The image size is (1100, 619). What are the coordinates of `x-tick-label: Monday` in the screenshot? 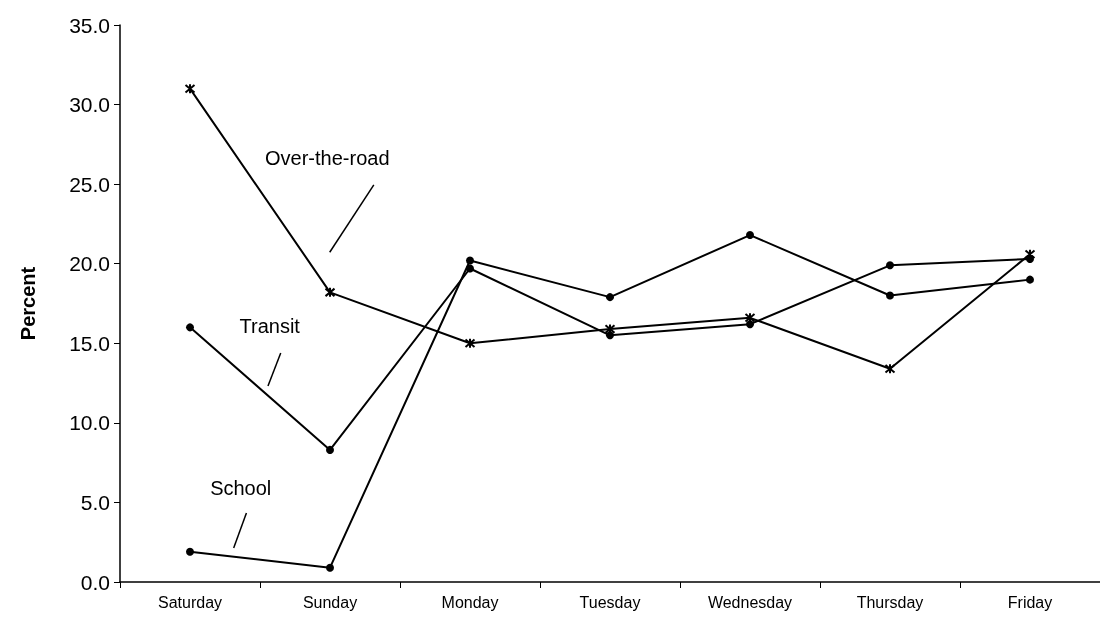 It's located at (470, 602).